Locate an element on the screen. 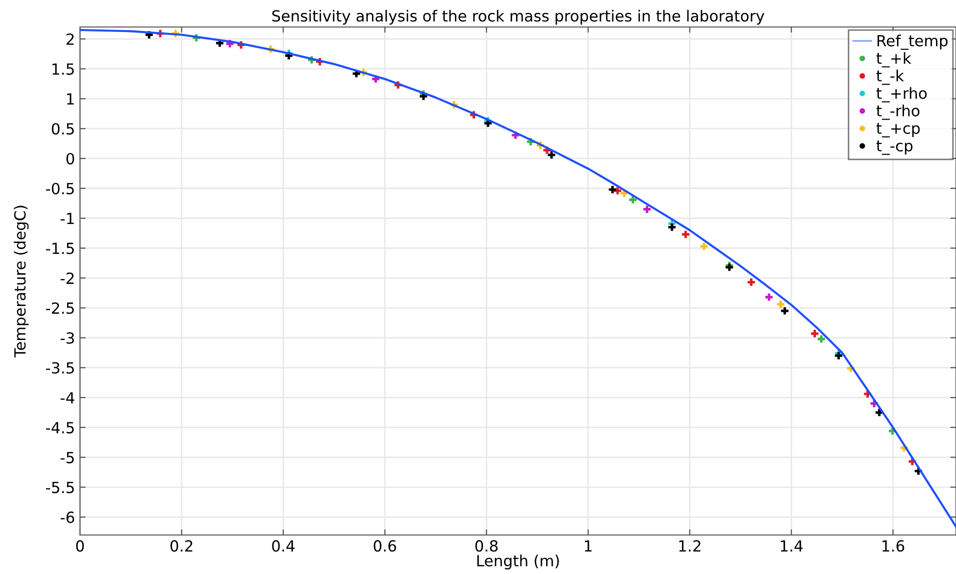 Image resolution: width=956 pixels, height=574 pixels. y-tick-label: -1.5 is located at coordinates (60, 248).